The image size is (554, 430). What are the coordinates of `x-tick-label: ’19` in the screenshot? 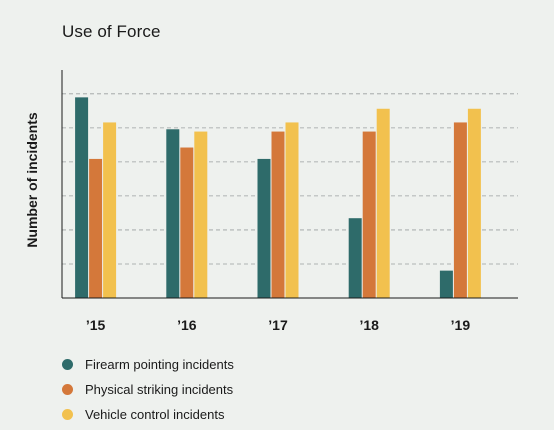 It's located at (461, 325).